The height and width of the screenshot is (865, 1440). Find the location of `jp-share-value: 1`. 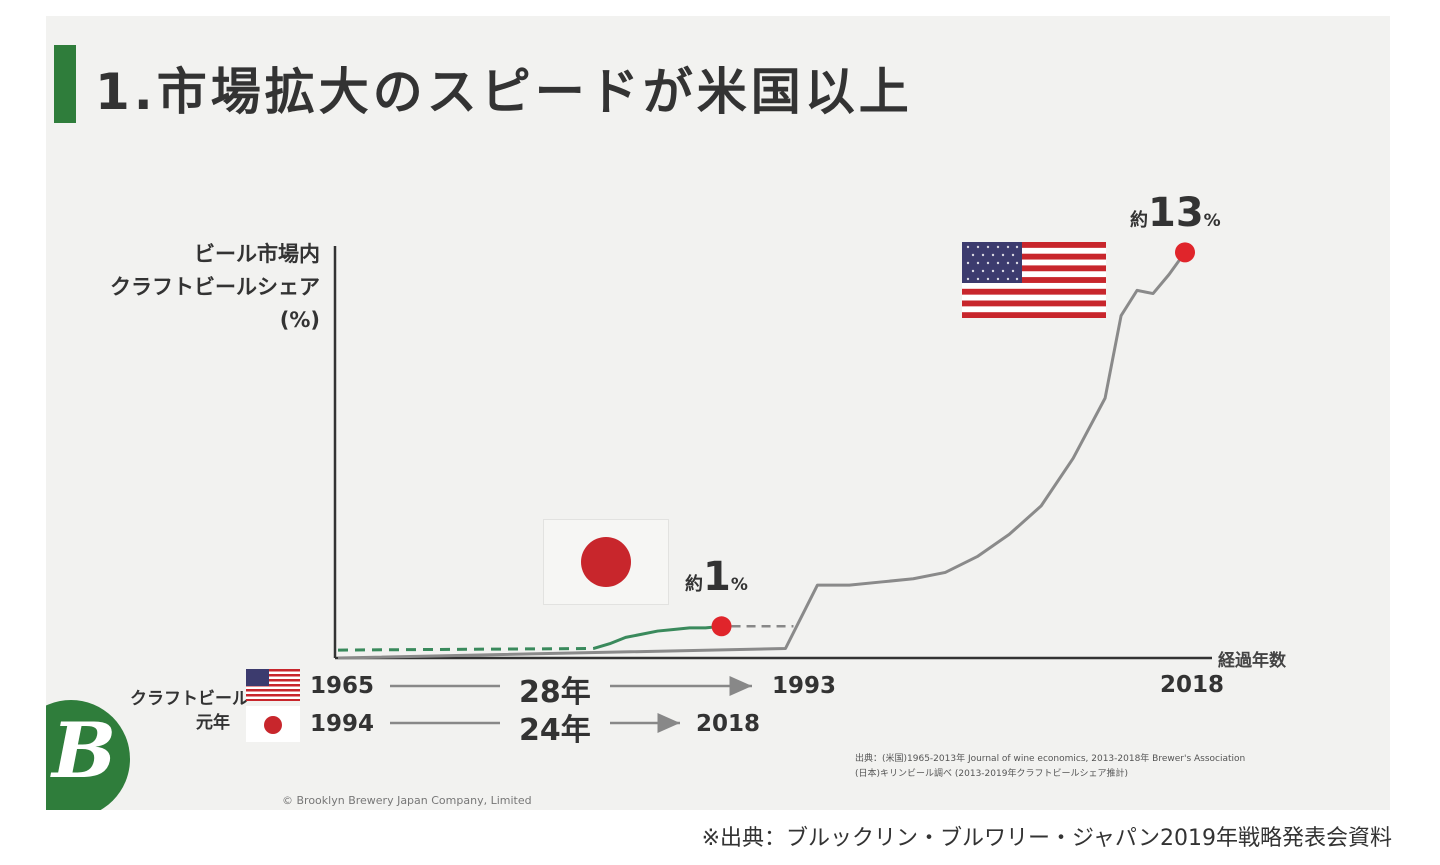

jp-share-value: 1 is located at coordinates (717, 577).